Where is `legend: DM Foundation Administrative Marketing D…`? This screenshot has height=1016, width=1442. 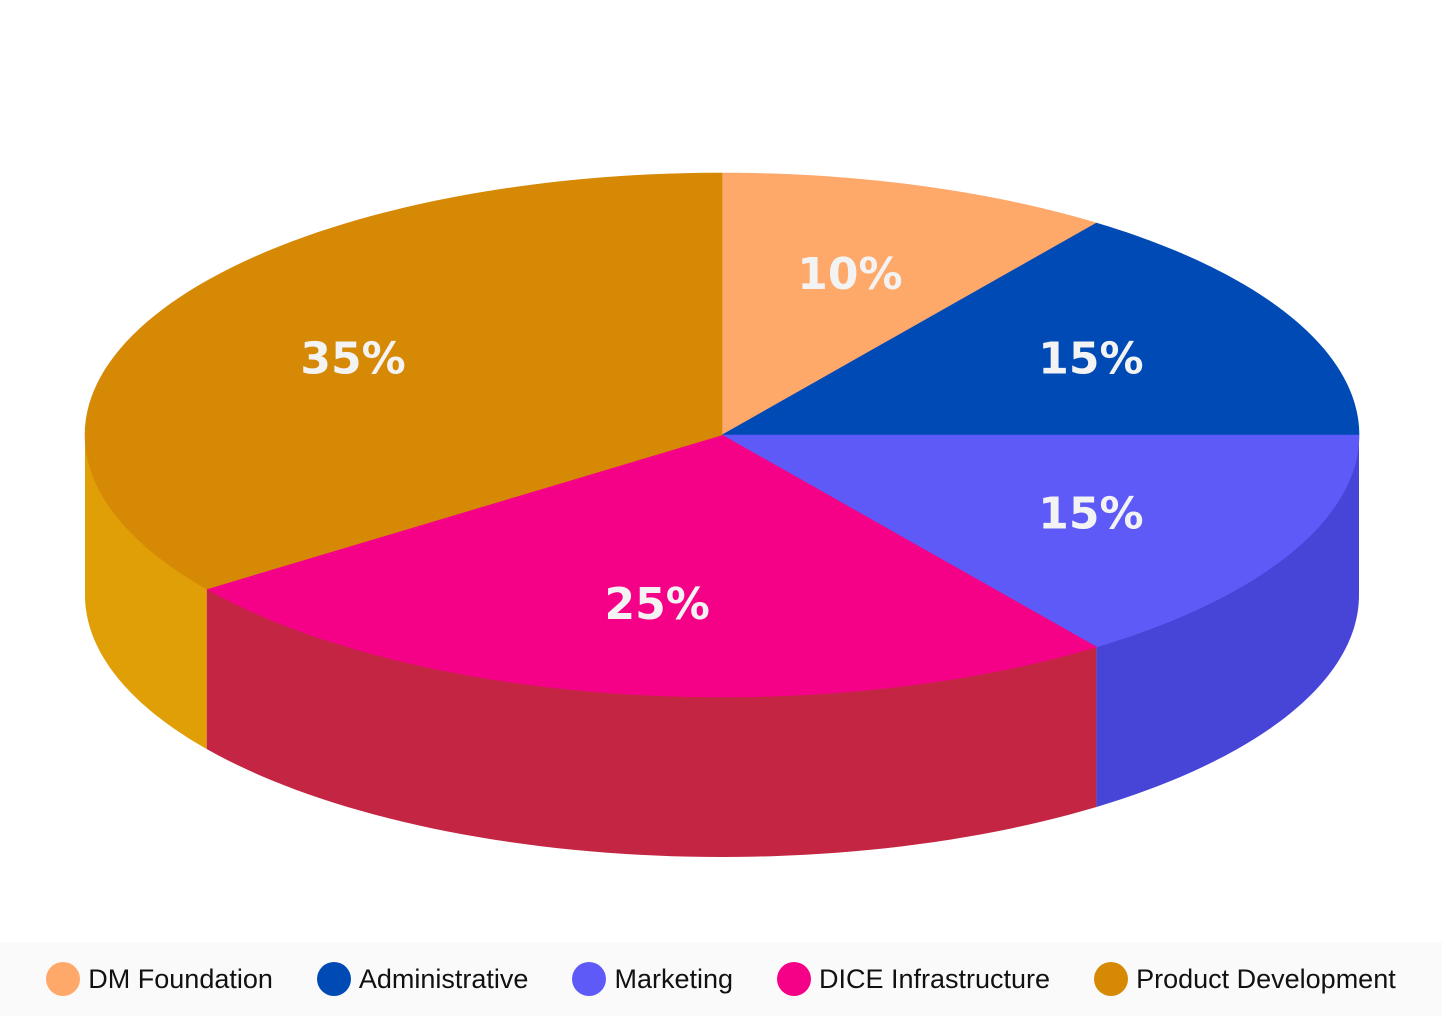 legend: DM Foundation Administrative Marketing D… is located at coordinates (721, 979).